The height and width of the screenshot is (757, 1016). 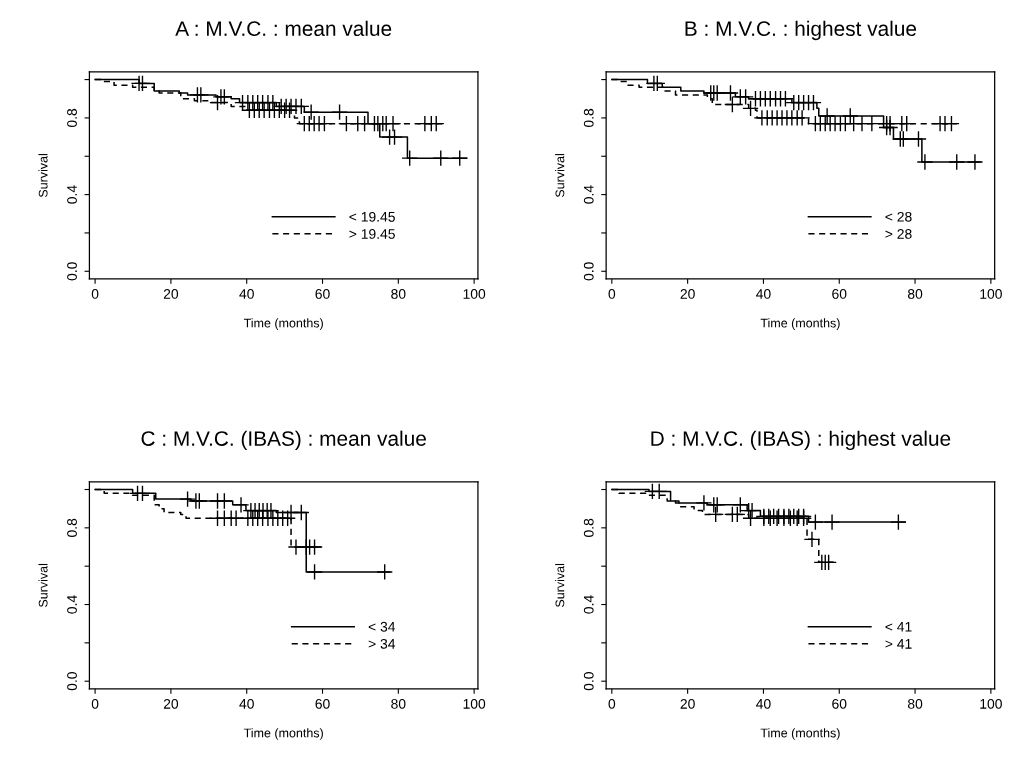 What do you see at coordinates (372, 216) in the screenshot?
I see `legend-label: < 19.45` at bounding box center [372, 216].